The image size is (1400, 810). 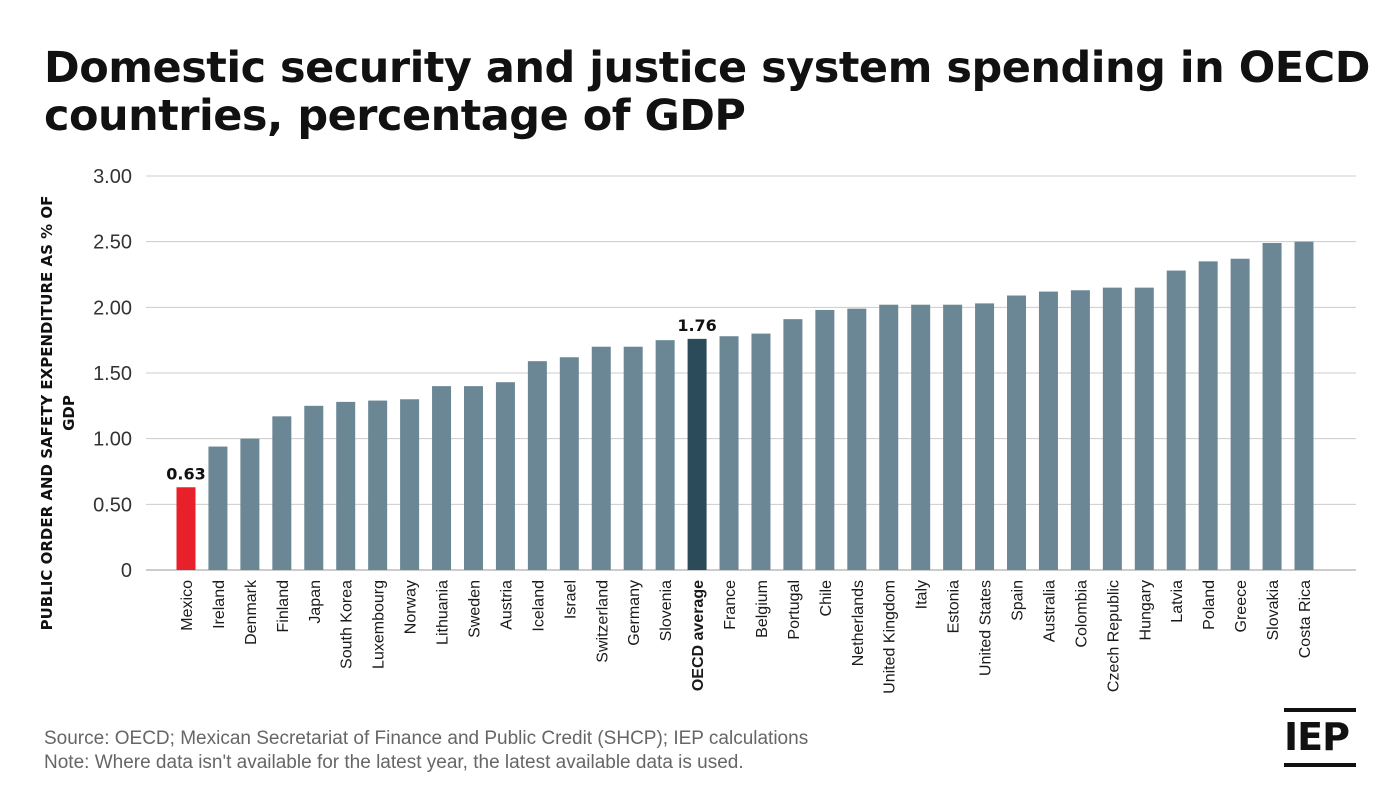 I want to click on bar-slovenia, so click(x=665, y=455).